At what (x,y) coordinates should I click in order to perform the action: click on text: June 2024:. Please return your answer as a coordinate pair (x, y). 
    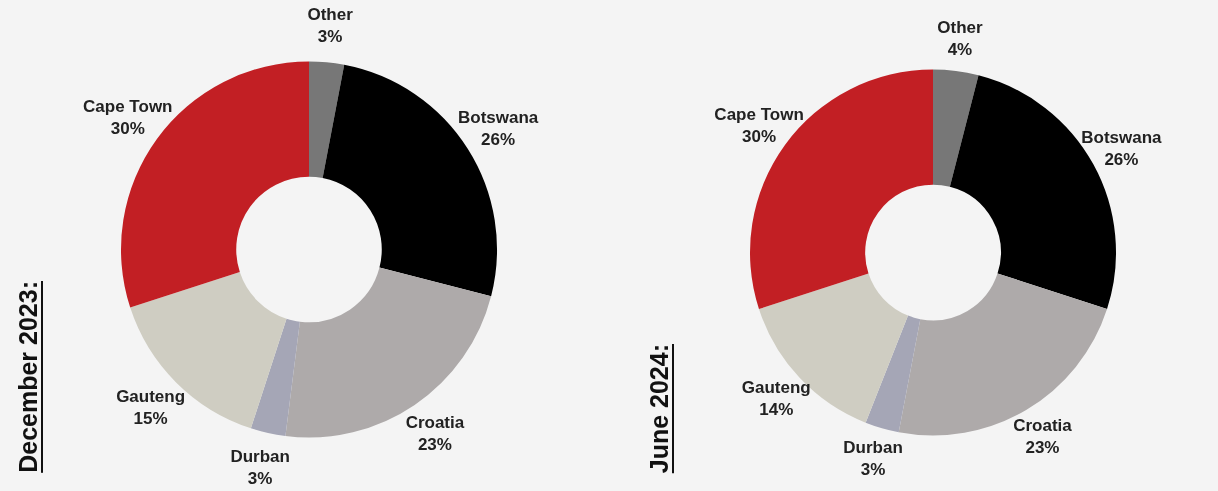
    Looking at the image, I should click on (659, 408).